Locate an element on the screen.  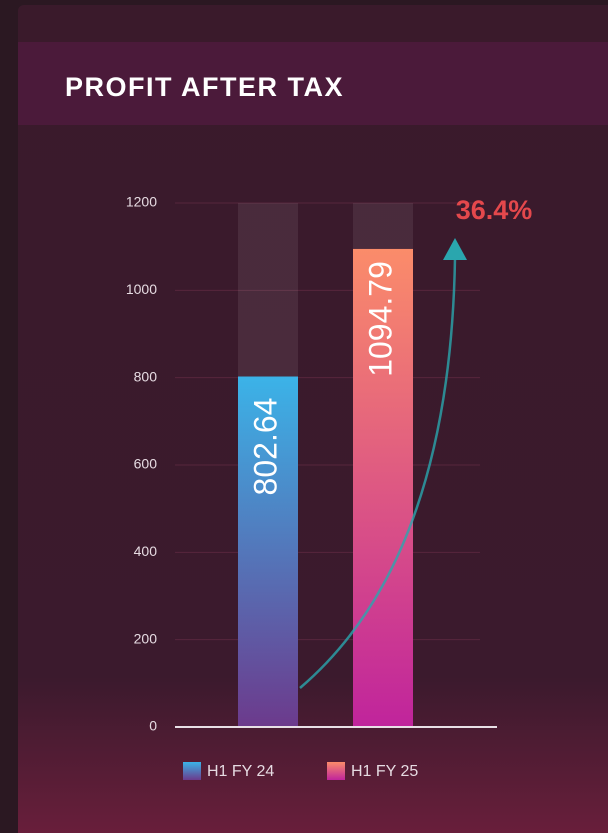
header-band is located at coordinates (313, 83).